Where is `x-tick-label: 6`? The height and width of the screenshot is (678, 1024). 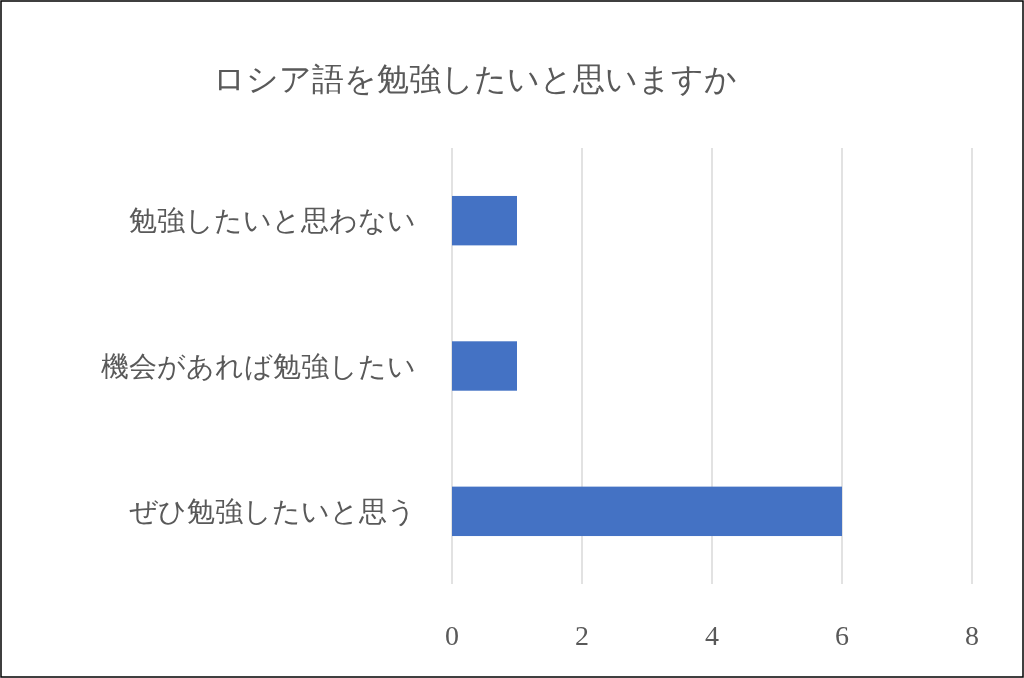
x-tick-label: 6 is located at coordinates (842, 635).